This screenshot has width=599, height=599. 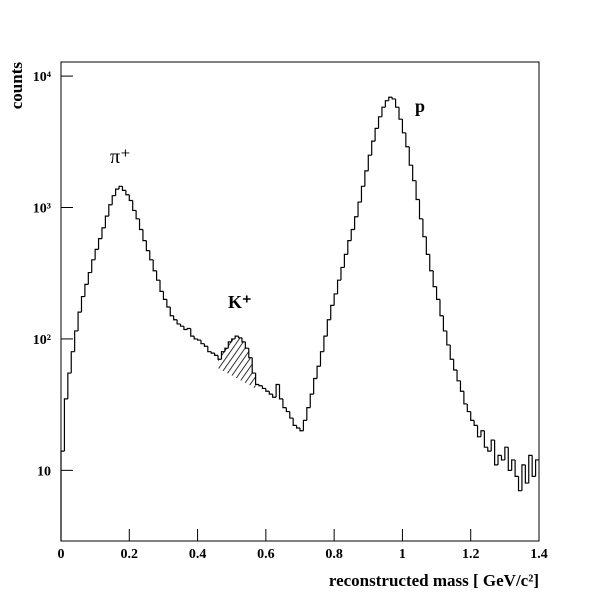 What do you see at coordinates (44, 471) in the screenshot?
I see `y-tick-label: 10` at bounding box center [44, 471].